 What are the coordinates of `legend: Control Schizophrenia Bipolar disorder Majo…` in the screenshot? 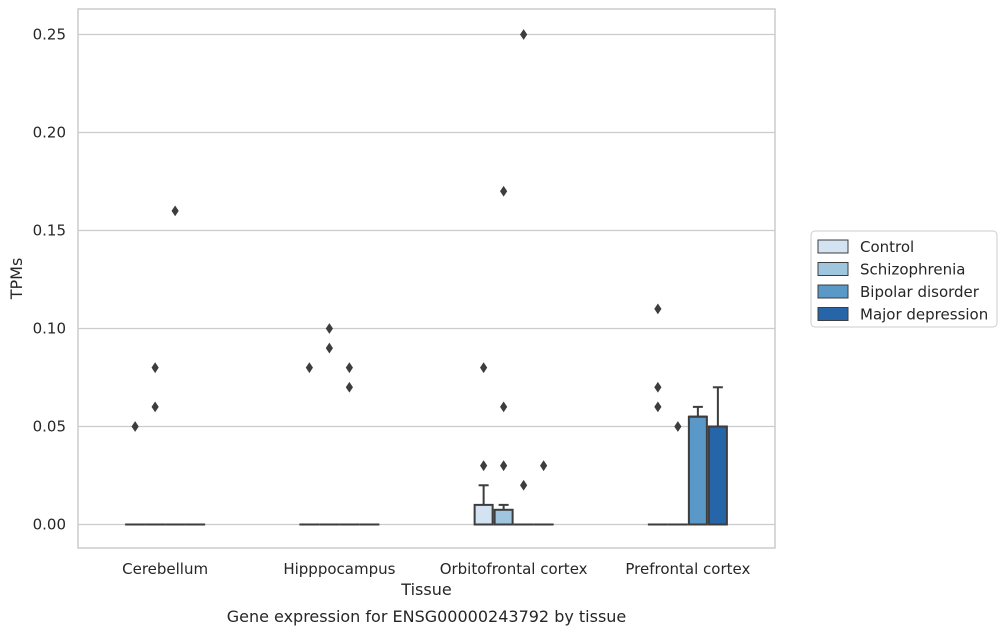 It's located at (904, 279).